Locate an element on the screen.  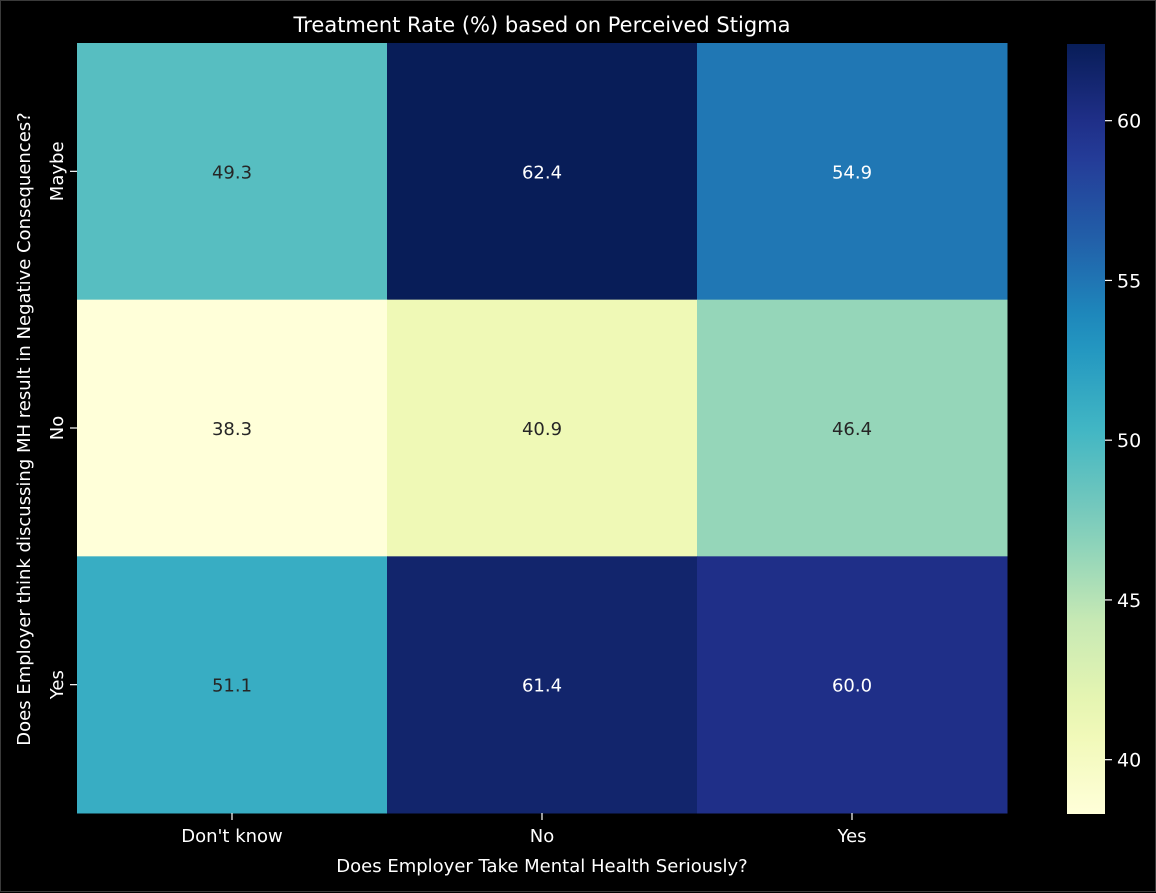
y-tick-label: Yes is located at coordinates (57, 685).